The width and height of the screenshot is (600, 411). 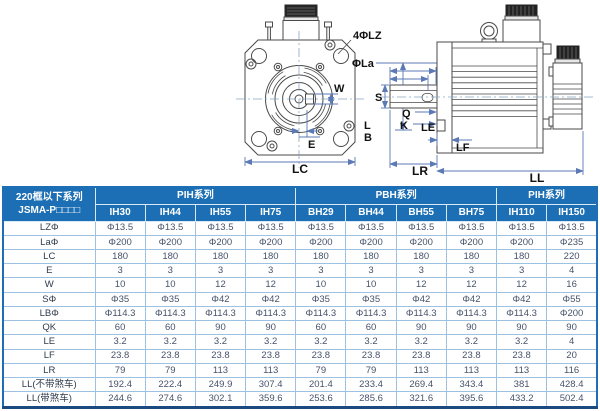 I want to click on spec-value: 321.6, so click(x=421, y=399).